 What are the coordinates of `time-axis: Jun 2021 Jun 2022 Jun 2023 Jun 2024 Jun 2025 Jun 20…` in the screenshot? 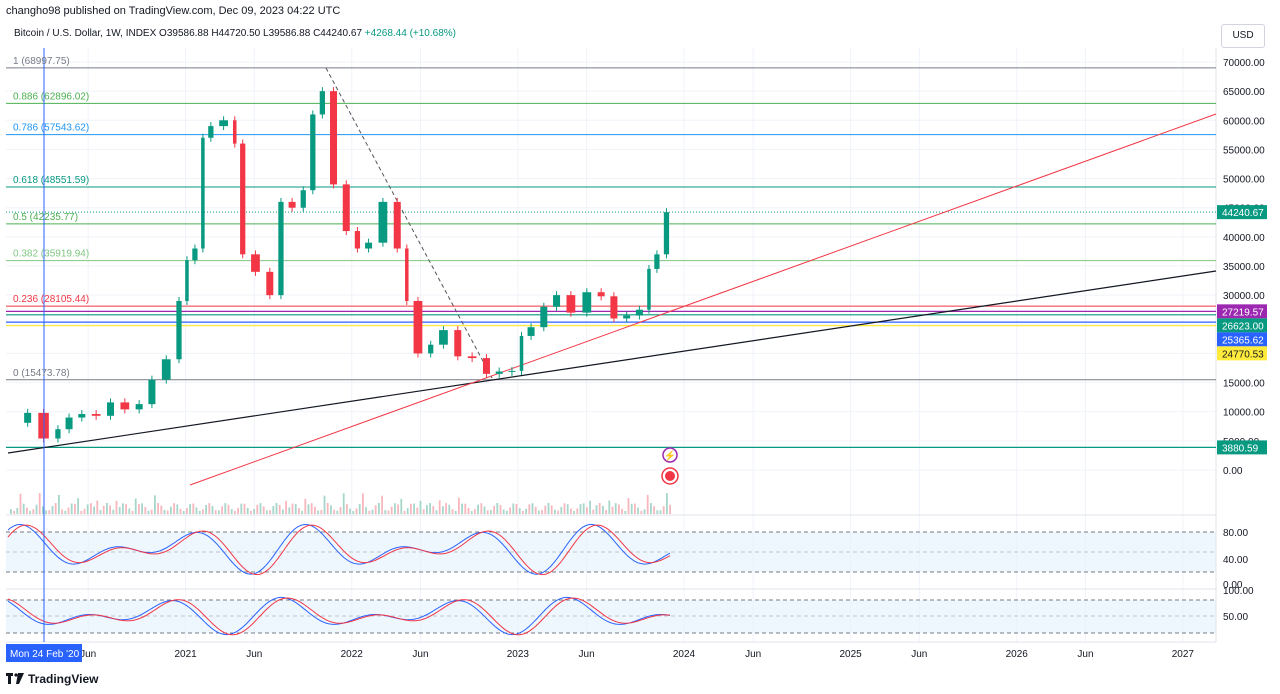 It's located at (637, 654).